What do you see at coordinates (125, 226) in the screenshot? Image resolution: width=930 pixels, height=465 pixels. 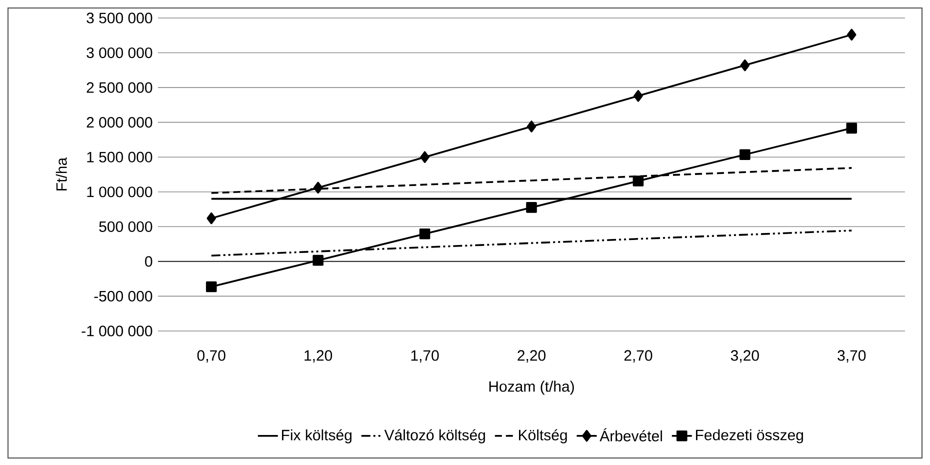 I see `y-tick-label: 500 000` at bounding box center [125, 226].